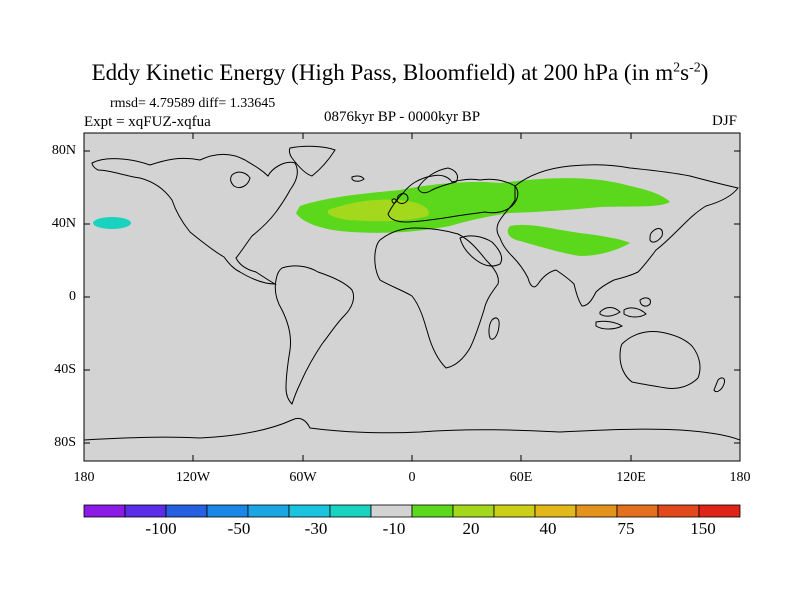 This screenshot has width=800, height=600. I want to click on experiment-label: Expt = xqFUZ-xqfua, so click(147, 122).